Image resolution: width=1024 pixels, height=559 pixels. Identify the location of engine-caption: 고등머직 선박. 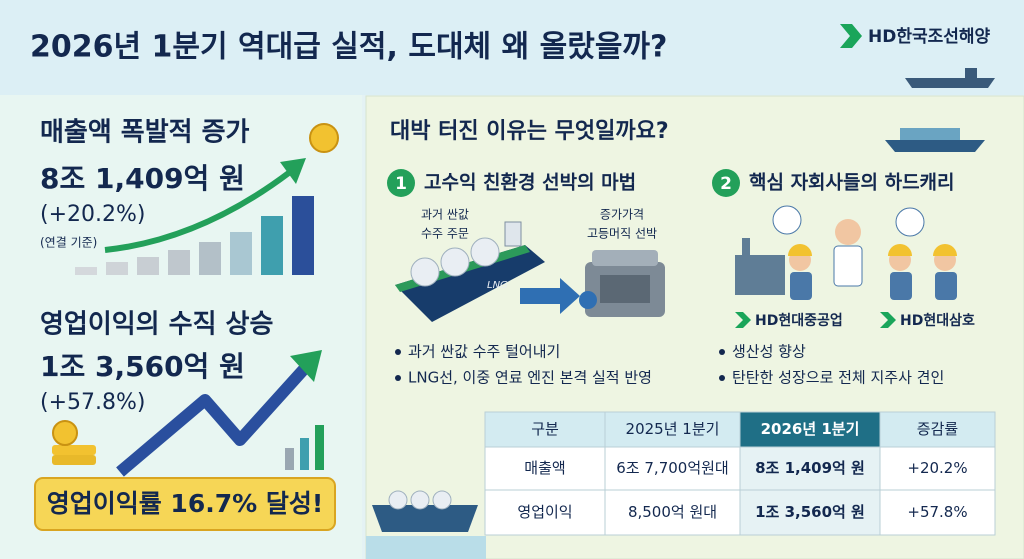
(622, 234).